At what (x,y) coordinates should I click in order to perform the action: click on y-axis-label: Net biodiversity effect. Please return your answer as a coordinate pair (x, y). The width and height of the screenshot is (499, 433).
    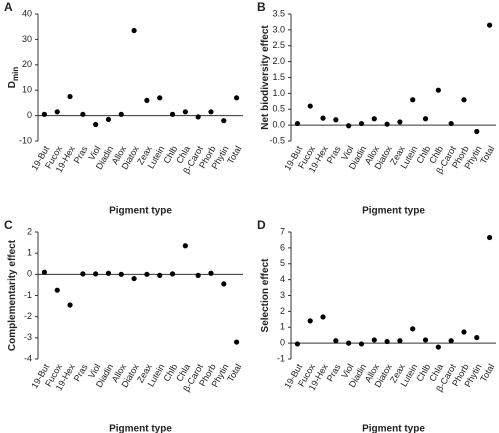
    Looking at the image, I should click on (265, 77).